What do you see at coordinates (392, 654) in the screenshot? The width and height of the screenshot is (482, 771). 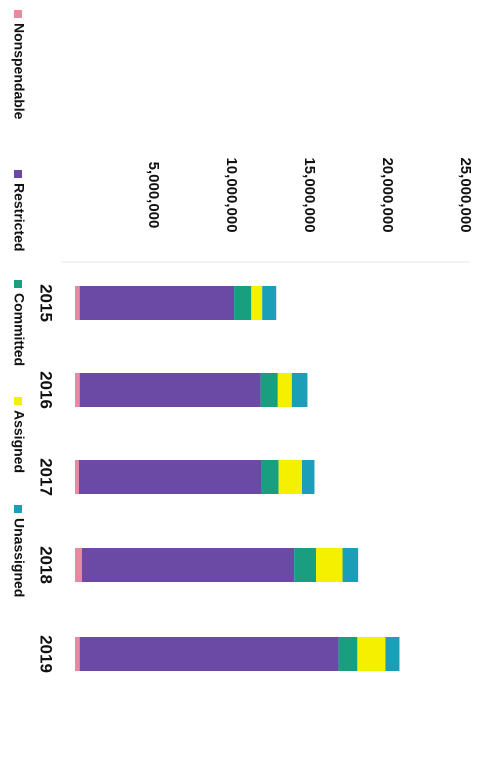 I see `bar-segment-unassigned-2019` at bounding box center [392, 654].